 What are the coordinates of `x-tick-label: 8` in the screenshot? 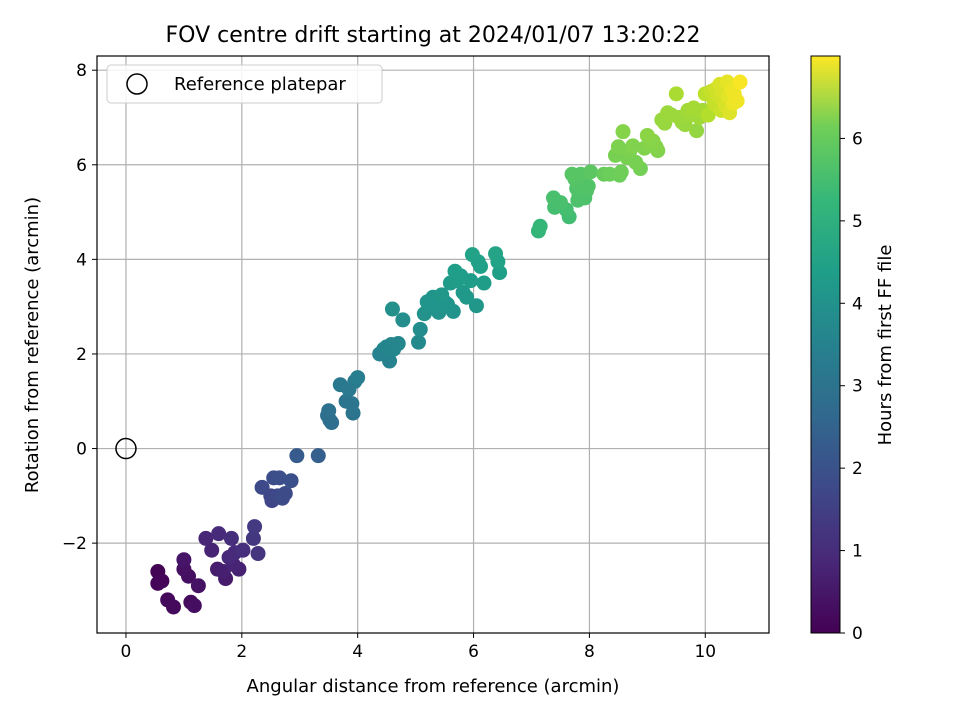 It's located at (589, 652).